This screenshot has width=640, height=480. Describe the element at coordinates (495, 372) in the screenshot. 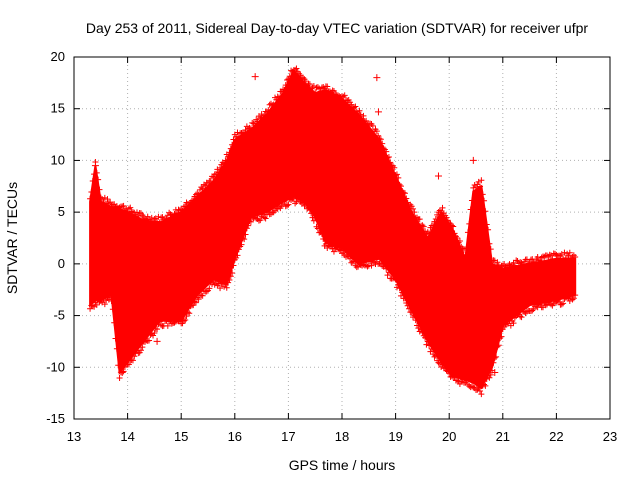

I see `outlier-point` at that location.